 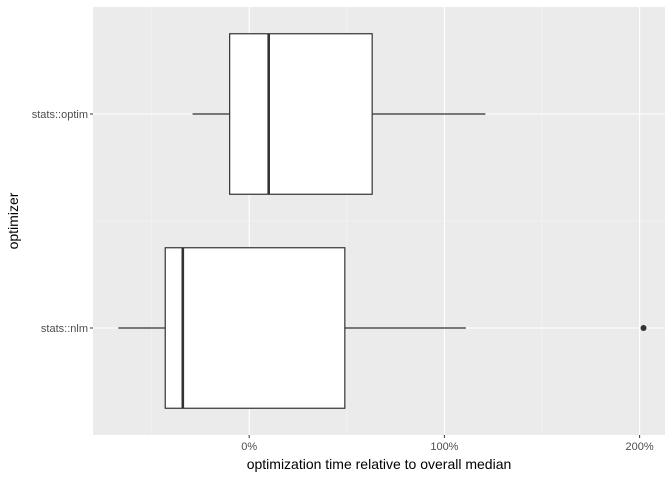 What do you see at coordinates (444, 447) in the screenshot?
I see `x-tick-label-1: 100%` at bounding box center [444, 447].